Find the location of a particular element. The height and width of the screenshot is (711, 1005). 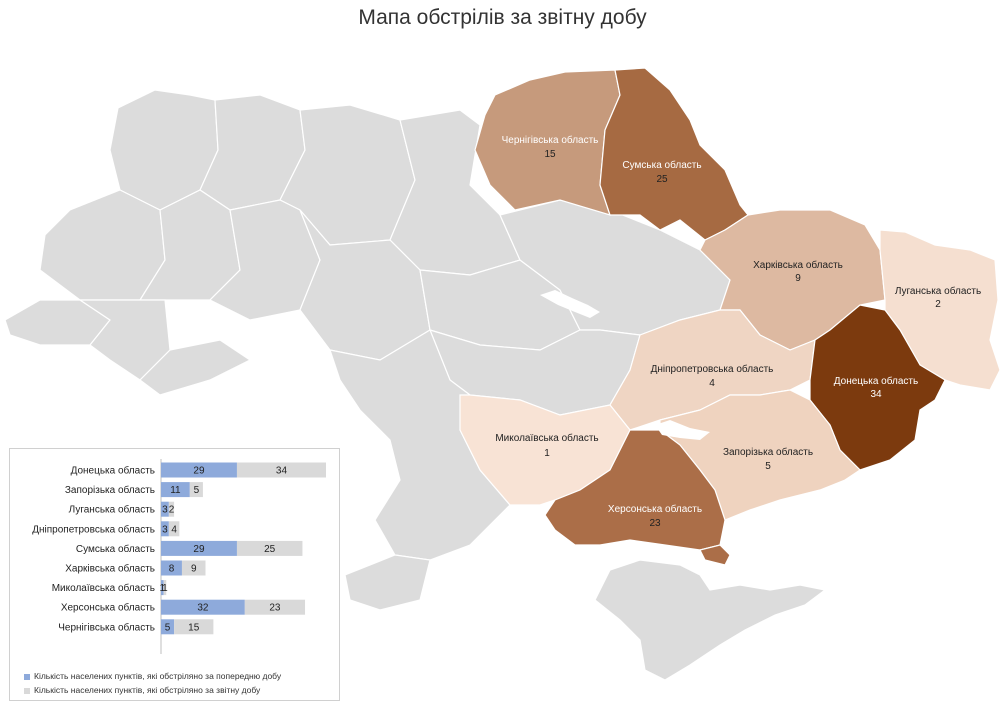

map-label-kharkiv: Харківська область 9 is located at coordinates (798, 271).